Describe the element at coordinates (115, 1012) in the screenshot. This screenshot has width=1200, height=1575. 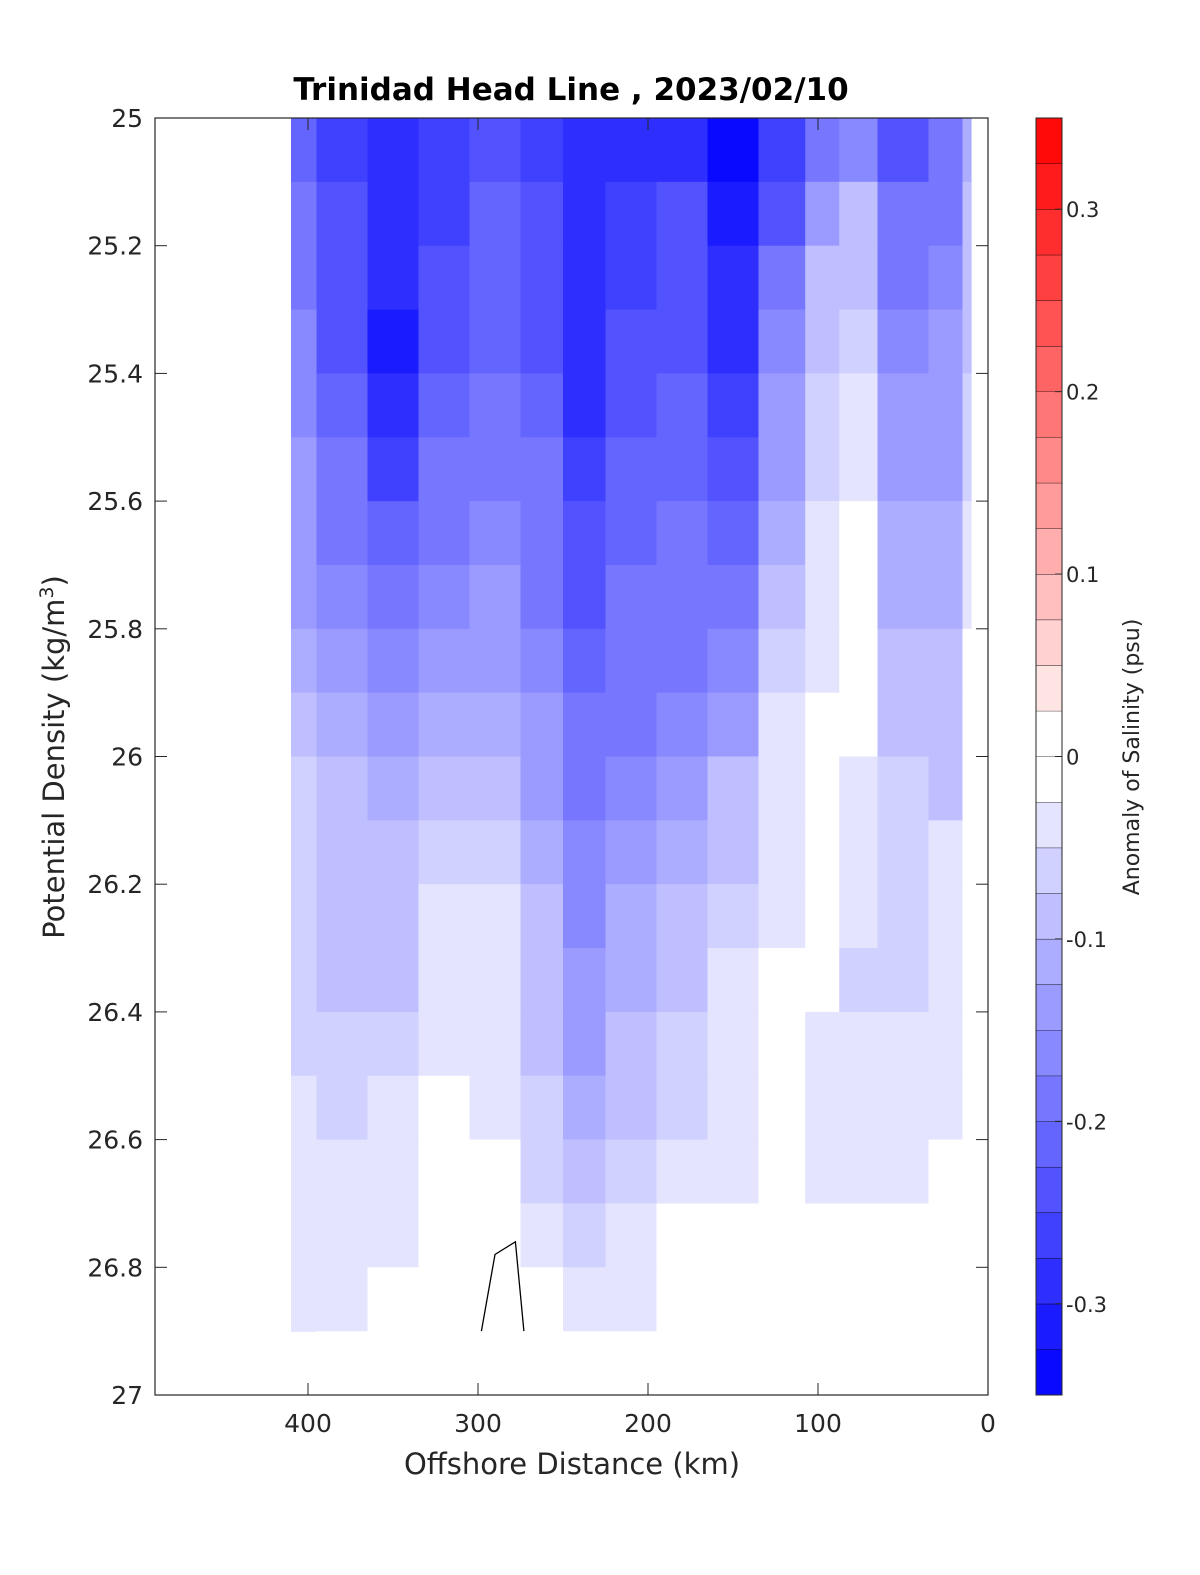
I see `y-tick-label: 26.4` at that location.